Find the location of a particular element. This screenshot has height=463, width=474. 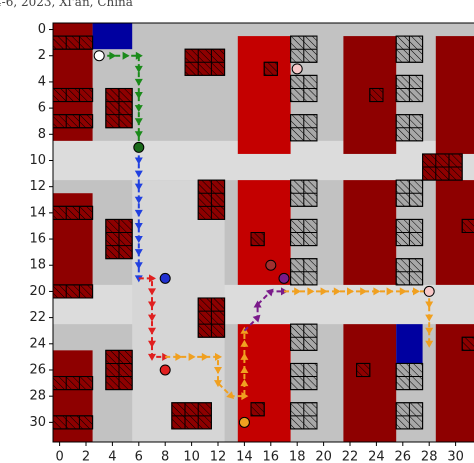

x-tick-label: 6 is located at coordinates (139, 456).